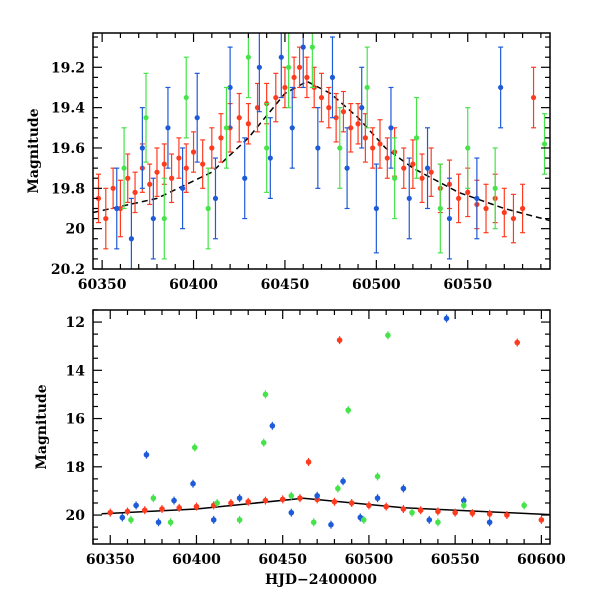 Image resolution: width=600 pixels, height=600 pixels. I want to click on bottom-y-tick-label-4: 20, so click(76, 516).